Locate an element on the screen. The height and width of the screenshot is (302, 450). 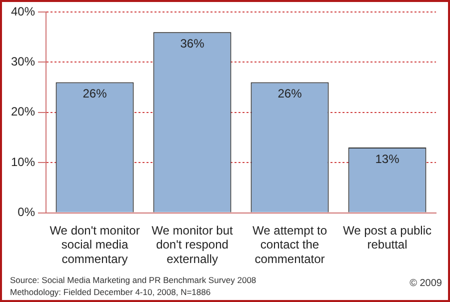
y-tick-label: 10% is located at coordinates (23, 161).